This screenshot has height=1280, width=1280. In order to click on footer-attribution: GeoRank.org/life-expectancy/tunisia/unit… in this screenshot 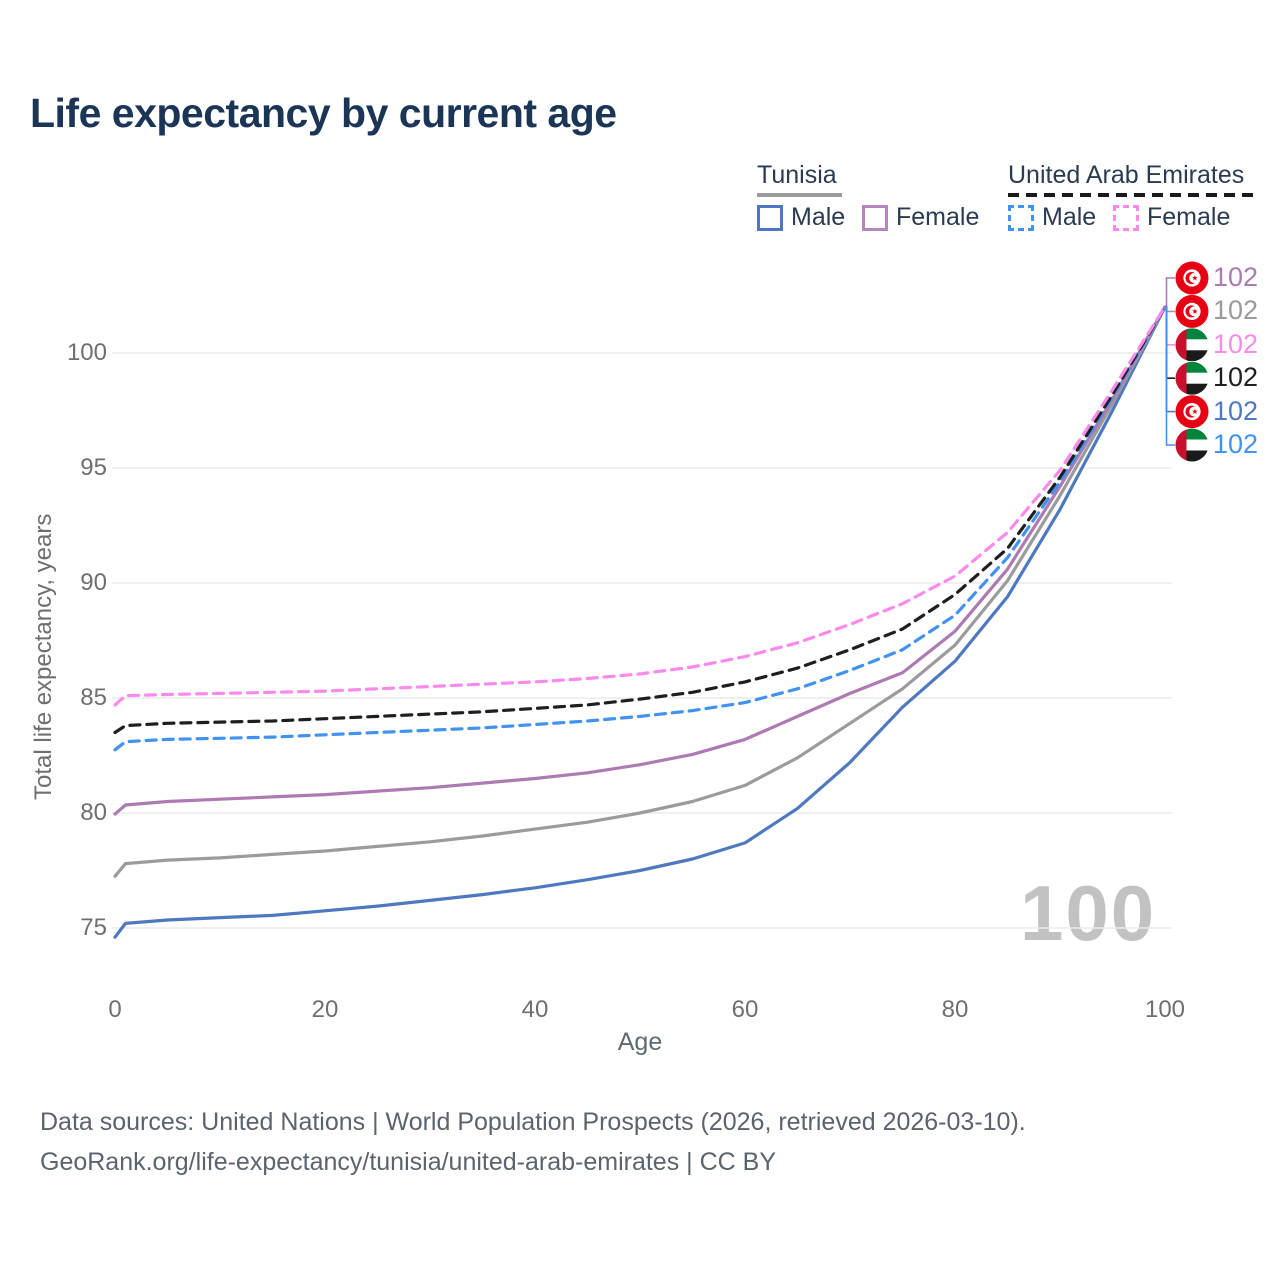, I will do `click(408, 1162)`.